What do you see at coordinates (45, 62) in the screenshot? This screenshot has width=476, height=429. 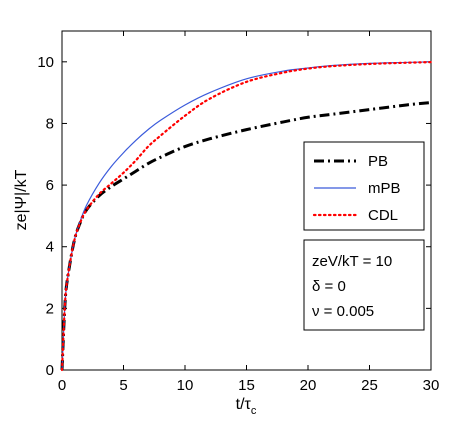 I see `y-tick-label: 10` at bounding box center [45, 62].